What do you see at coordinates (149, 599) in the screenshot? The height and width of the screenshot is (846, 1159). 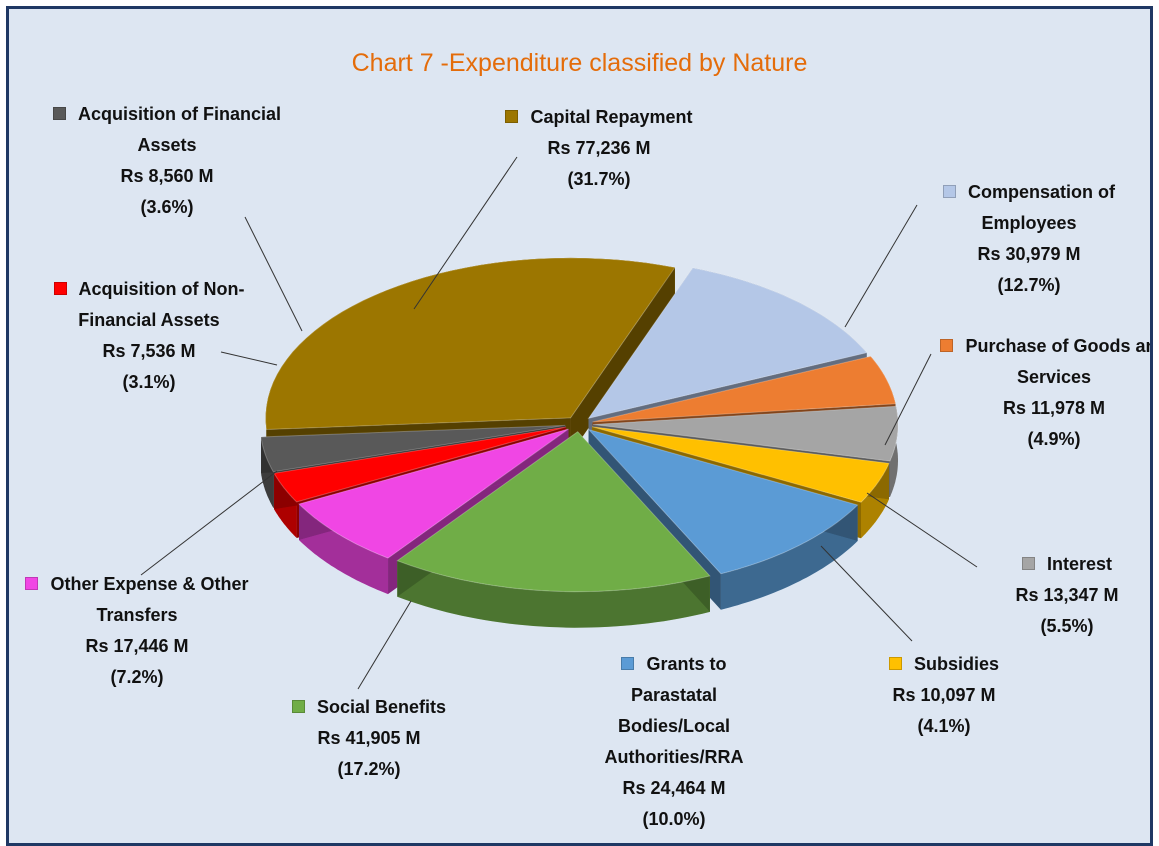 I see `category-label: Other Expense & Other Transfers` at bounding box center [149, 599].